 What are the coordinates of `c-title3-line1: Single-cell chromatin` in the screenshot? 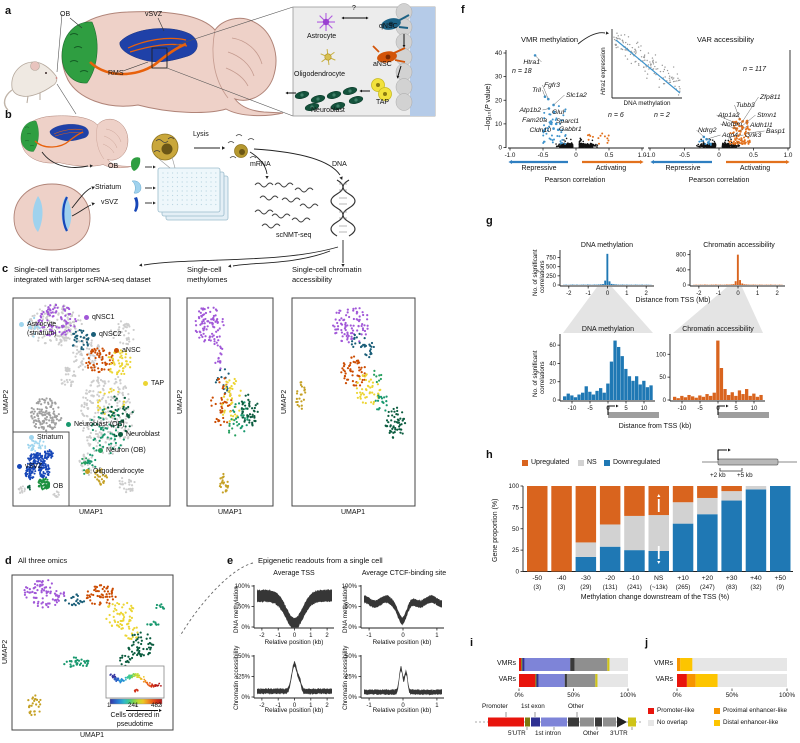 It's located at (327, 269).